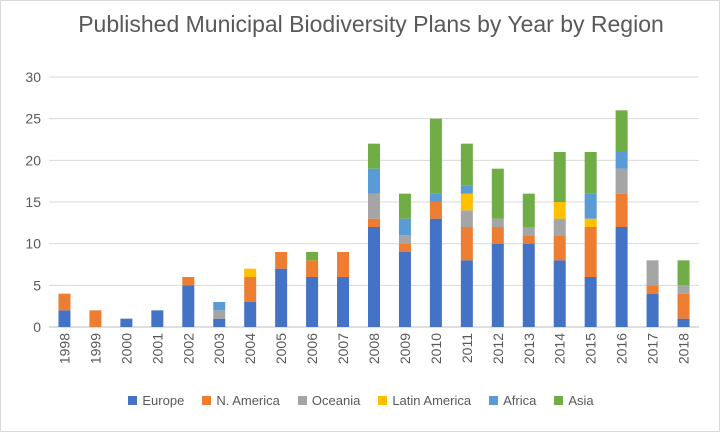  I want to click on x-tick-label: 2018, so click(684, 348).